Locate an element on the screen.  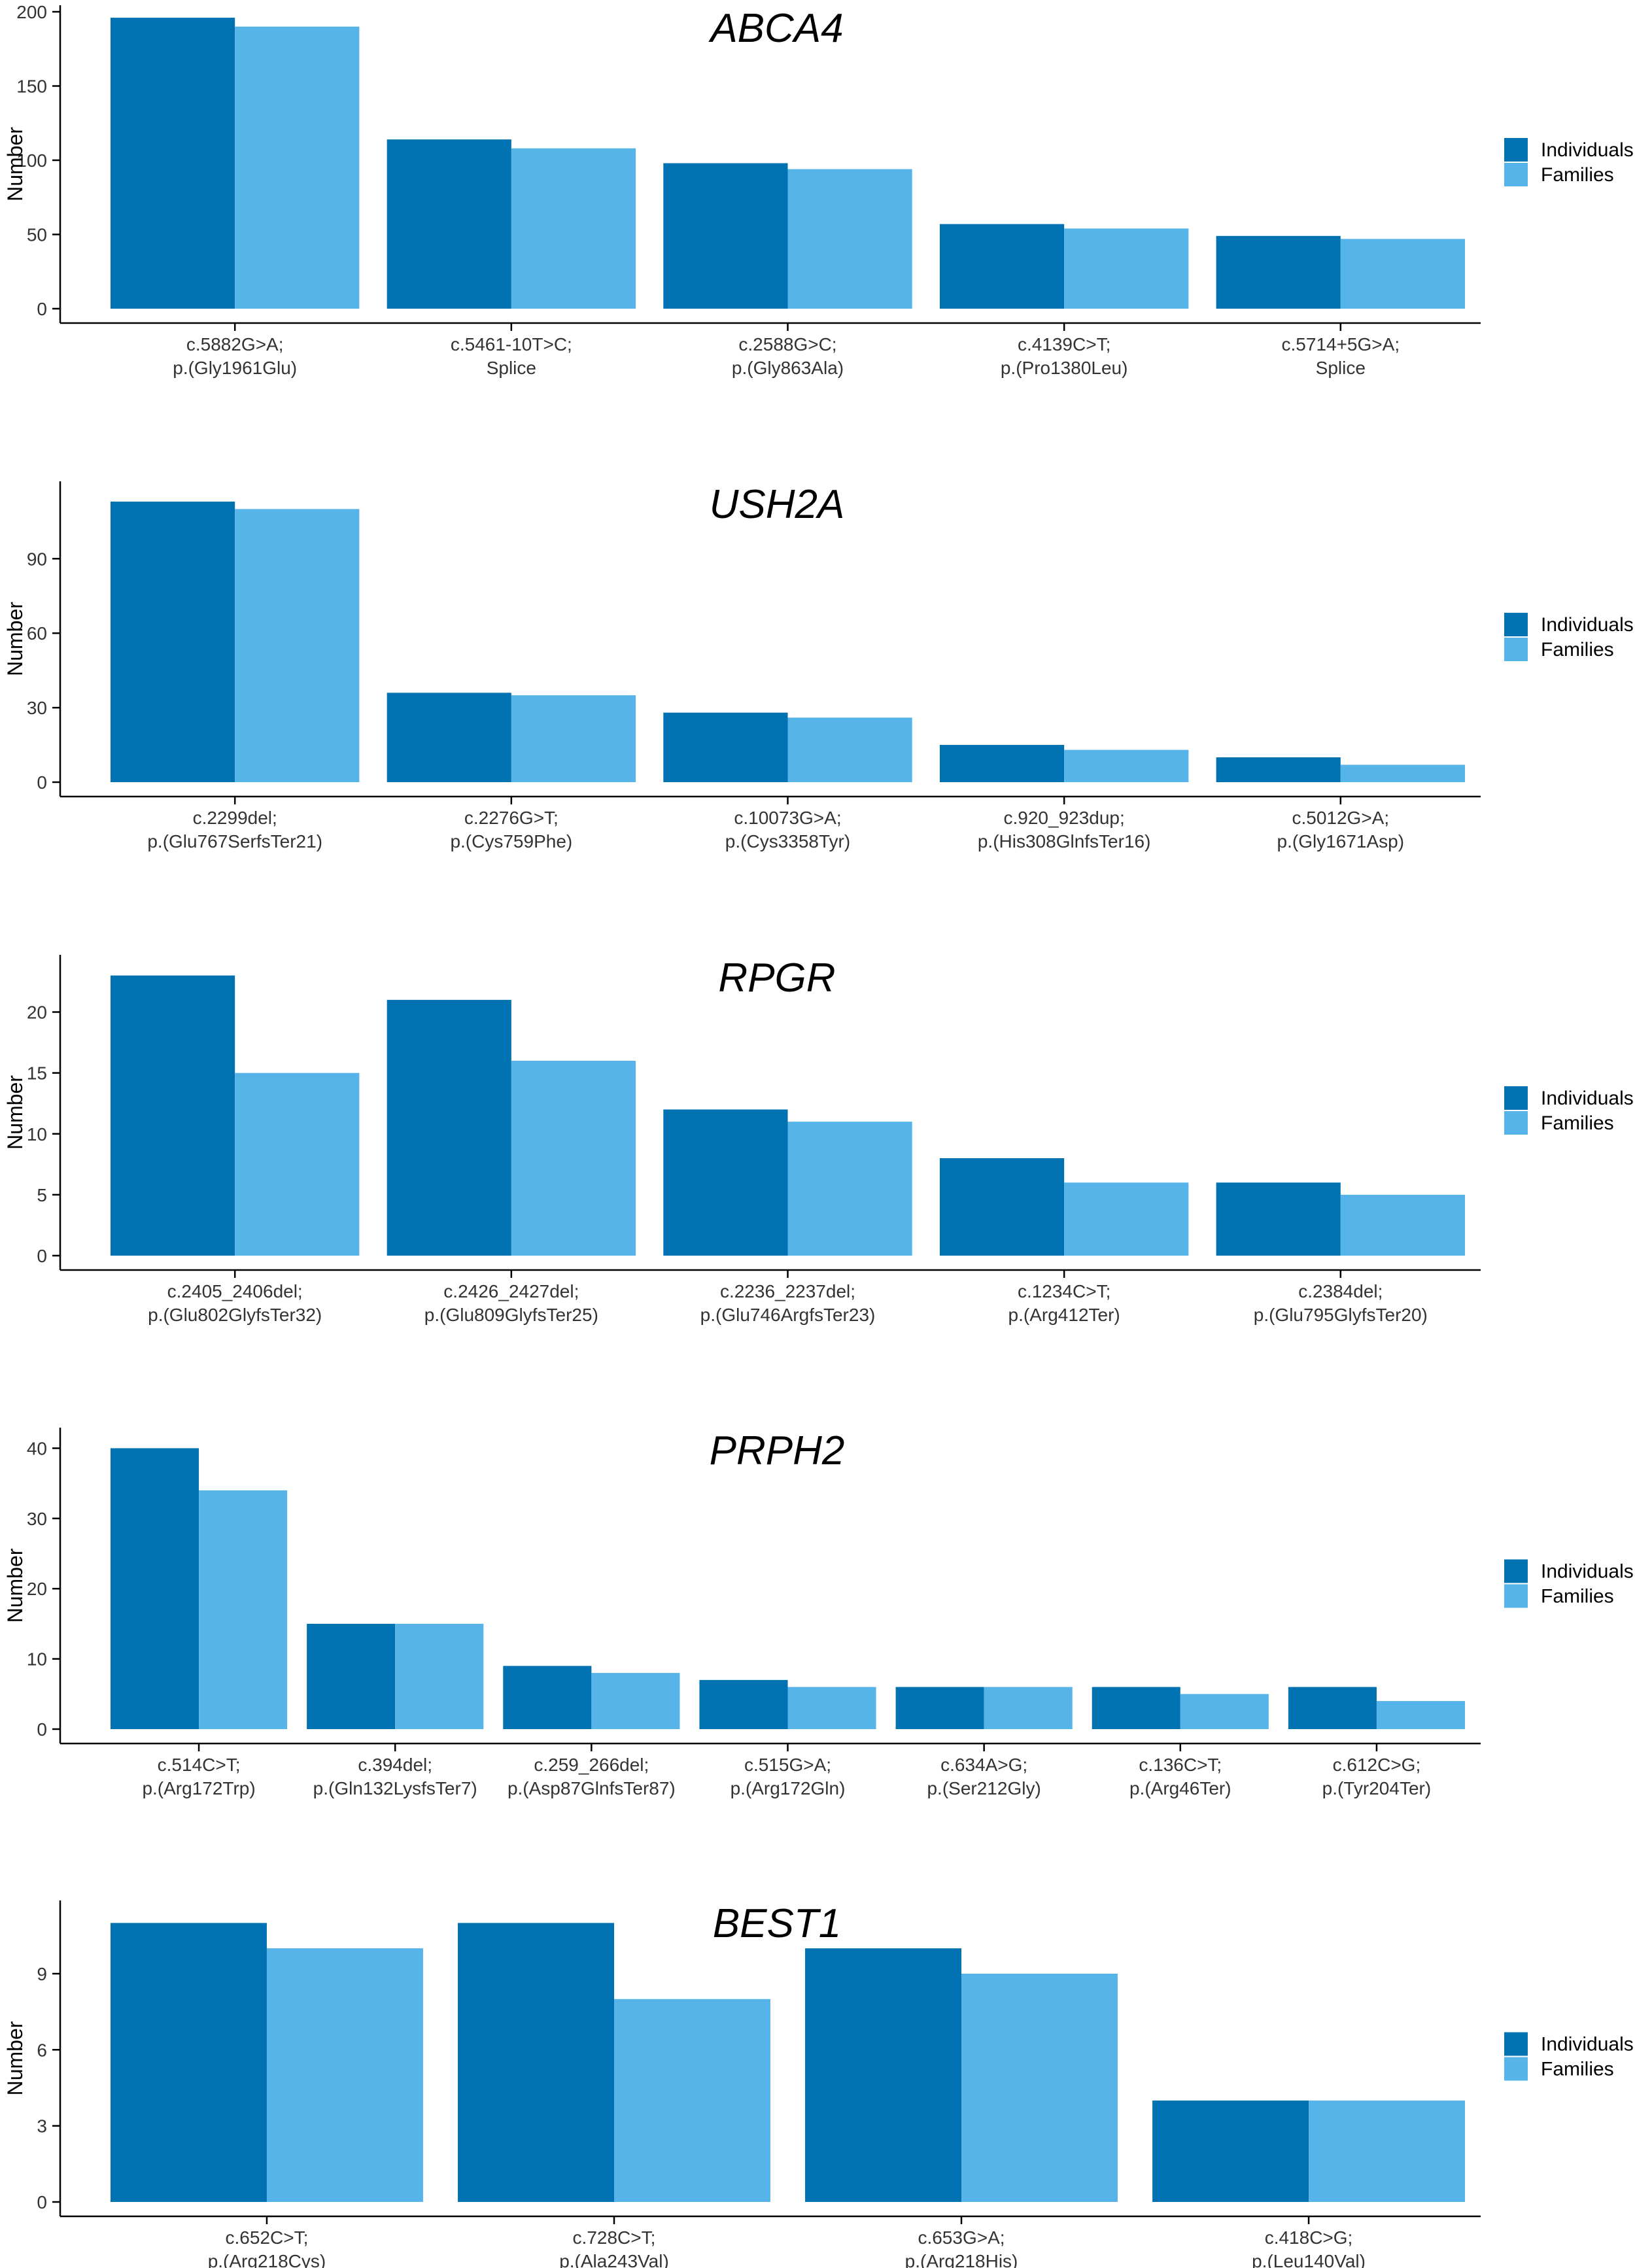
y-tick-label: 90 is located at coordinates (37, 559).